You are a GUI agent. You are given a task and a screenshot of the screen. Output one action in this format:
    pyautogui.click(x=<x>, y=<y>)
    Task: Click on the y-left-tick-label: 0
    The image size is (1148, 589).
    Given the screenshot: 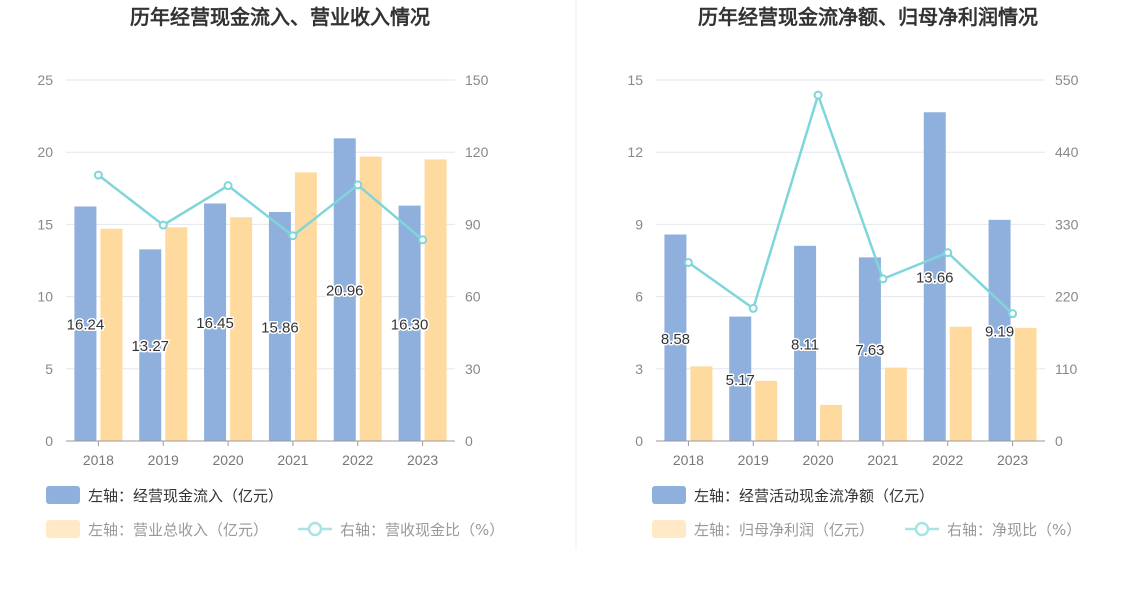 What is the action you would take?
    pyautogui.click(x=49, y=441)
    